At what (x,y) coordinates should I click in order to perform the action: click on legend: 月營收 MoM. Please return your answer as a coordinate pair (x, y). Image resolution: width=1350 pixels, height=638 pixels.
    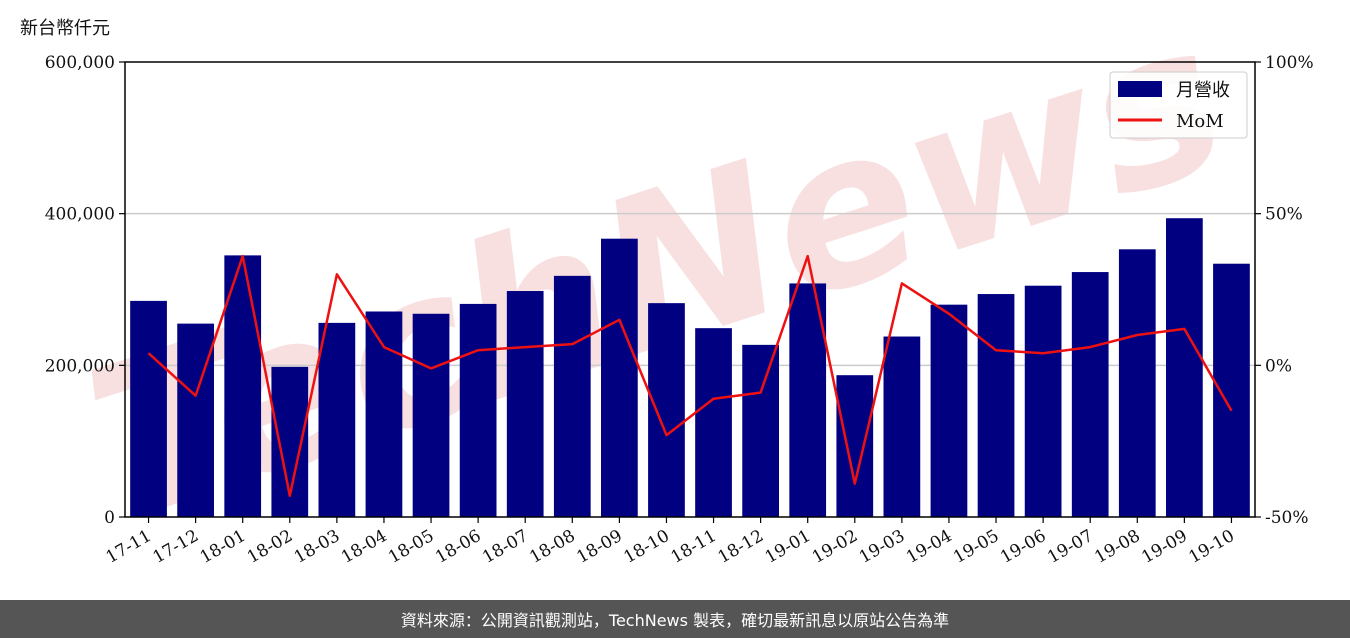
    Looking at the image, I should click on (1178, 105).